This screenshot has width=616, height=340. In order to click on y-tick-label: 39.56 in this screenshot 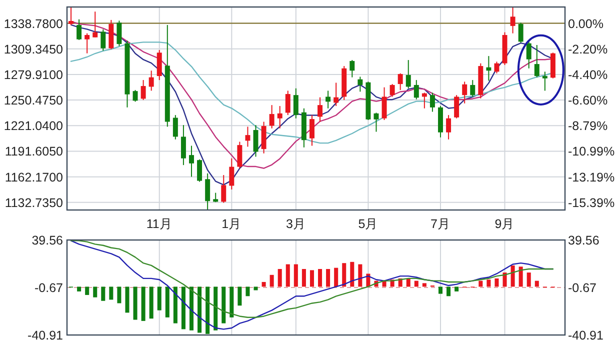, I will do `click(48, 241)`.